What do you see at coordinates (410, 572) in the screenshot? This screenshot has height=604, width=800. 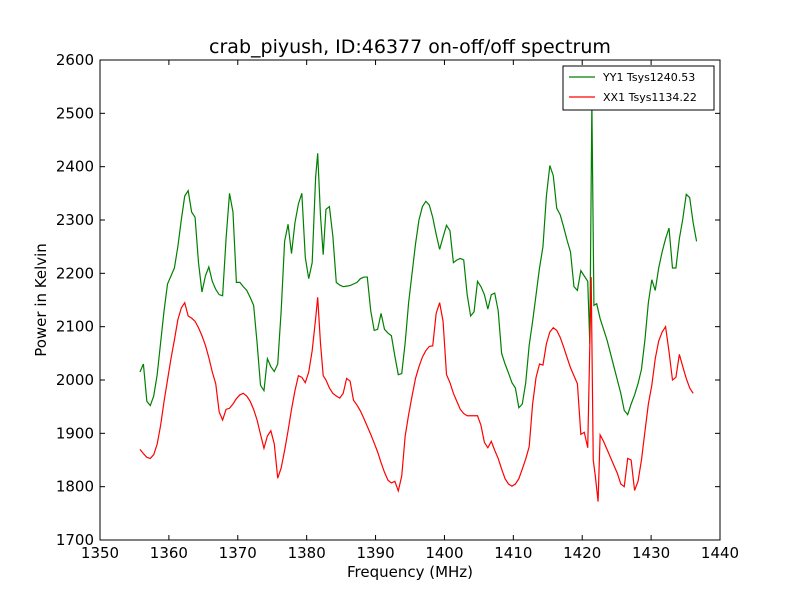 I see `x-axis-label: Frequency (MHz)` at bounding box center [410, 572].